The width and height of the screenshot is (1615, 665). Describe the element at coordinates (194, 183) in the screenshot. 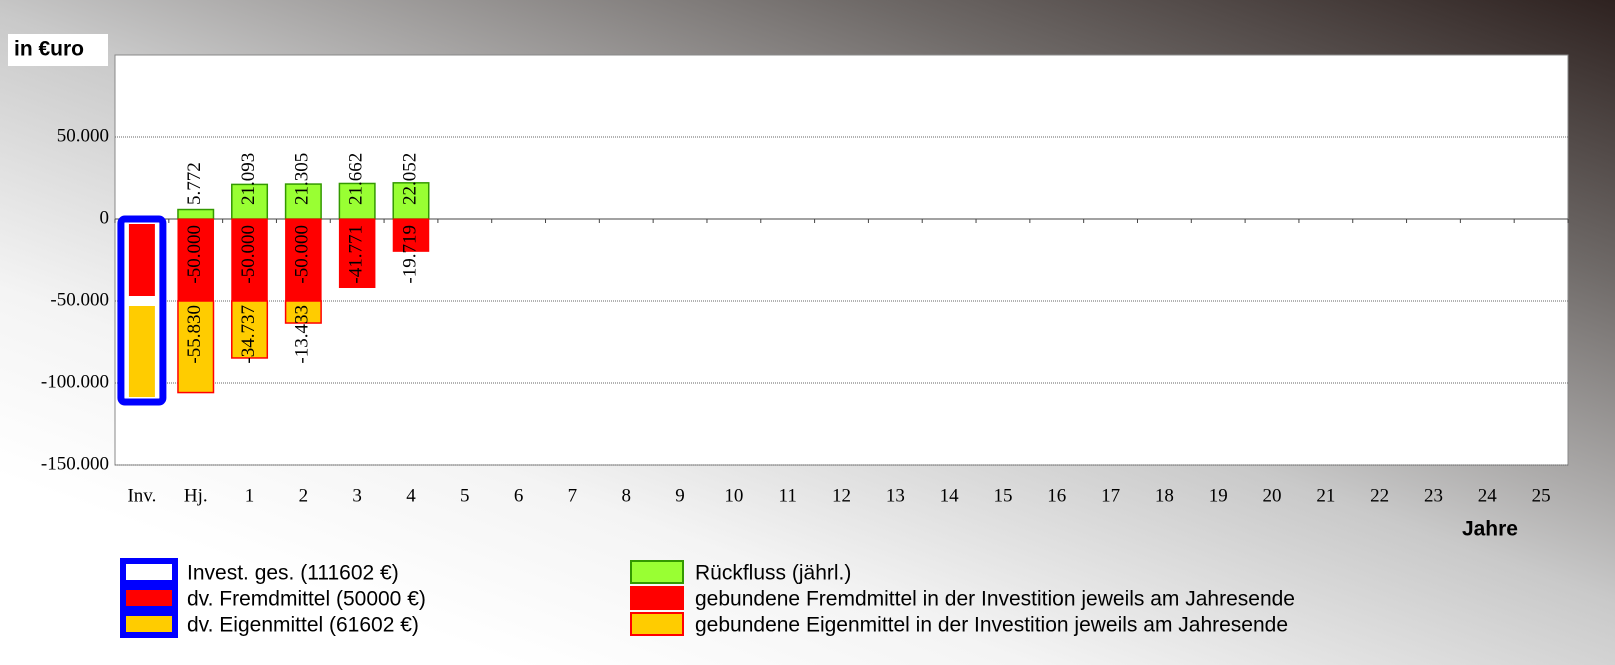

I see `value-label: 5.772` at that location.